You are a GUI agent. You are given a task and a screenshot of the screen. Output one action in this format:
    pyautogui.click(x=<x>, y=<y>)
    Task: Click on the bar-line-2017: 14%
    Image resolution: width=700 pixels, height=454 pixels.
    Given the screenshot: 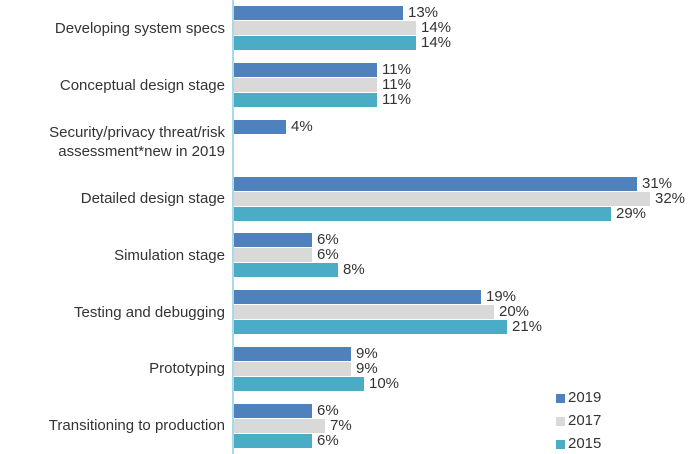 What is the action you would take?
    pyautogui.click(x=467, y=28)
    